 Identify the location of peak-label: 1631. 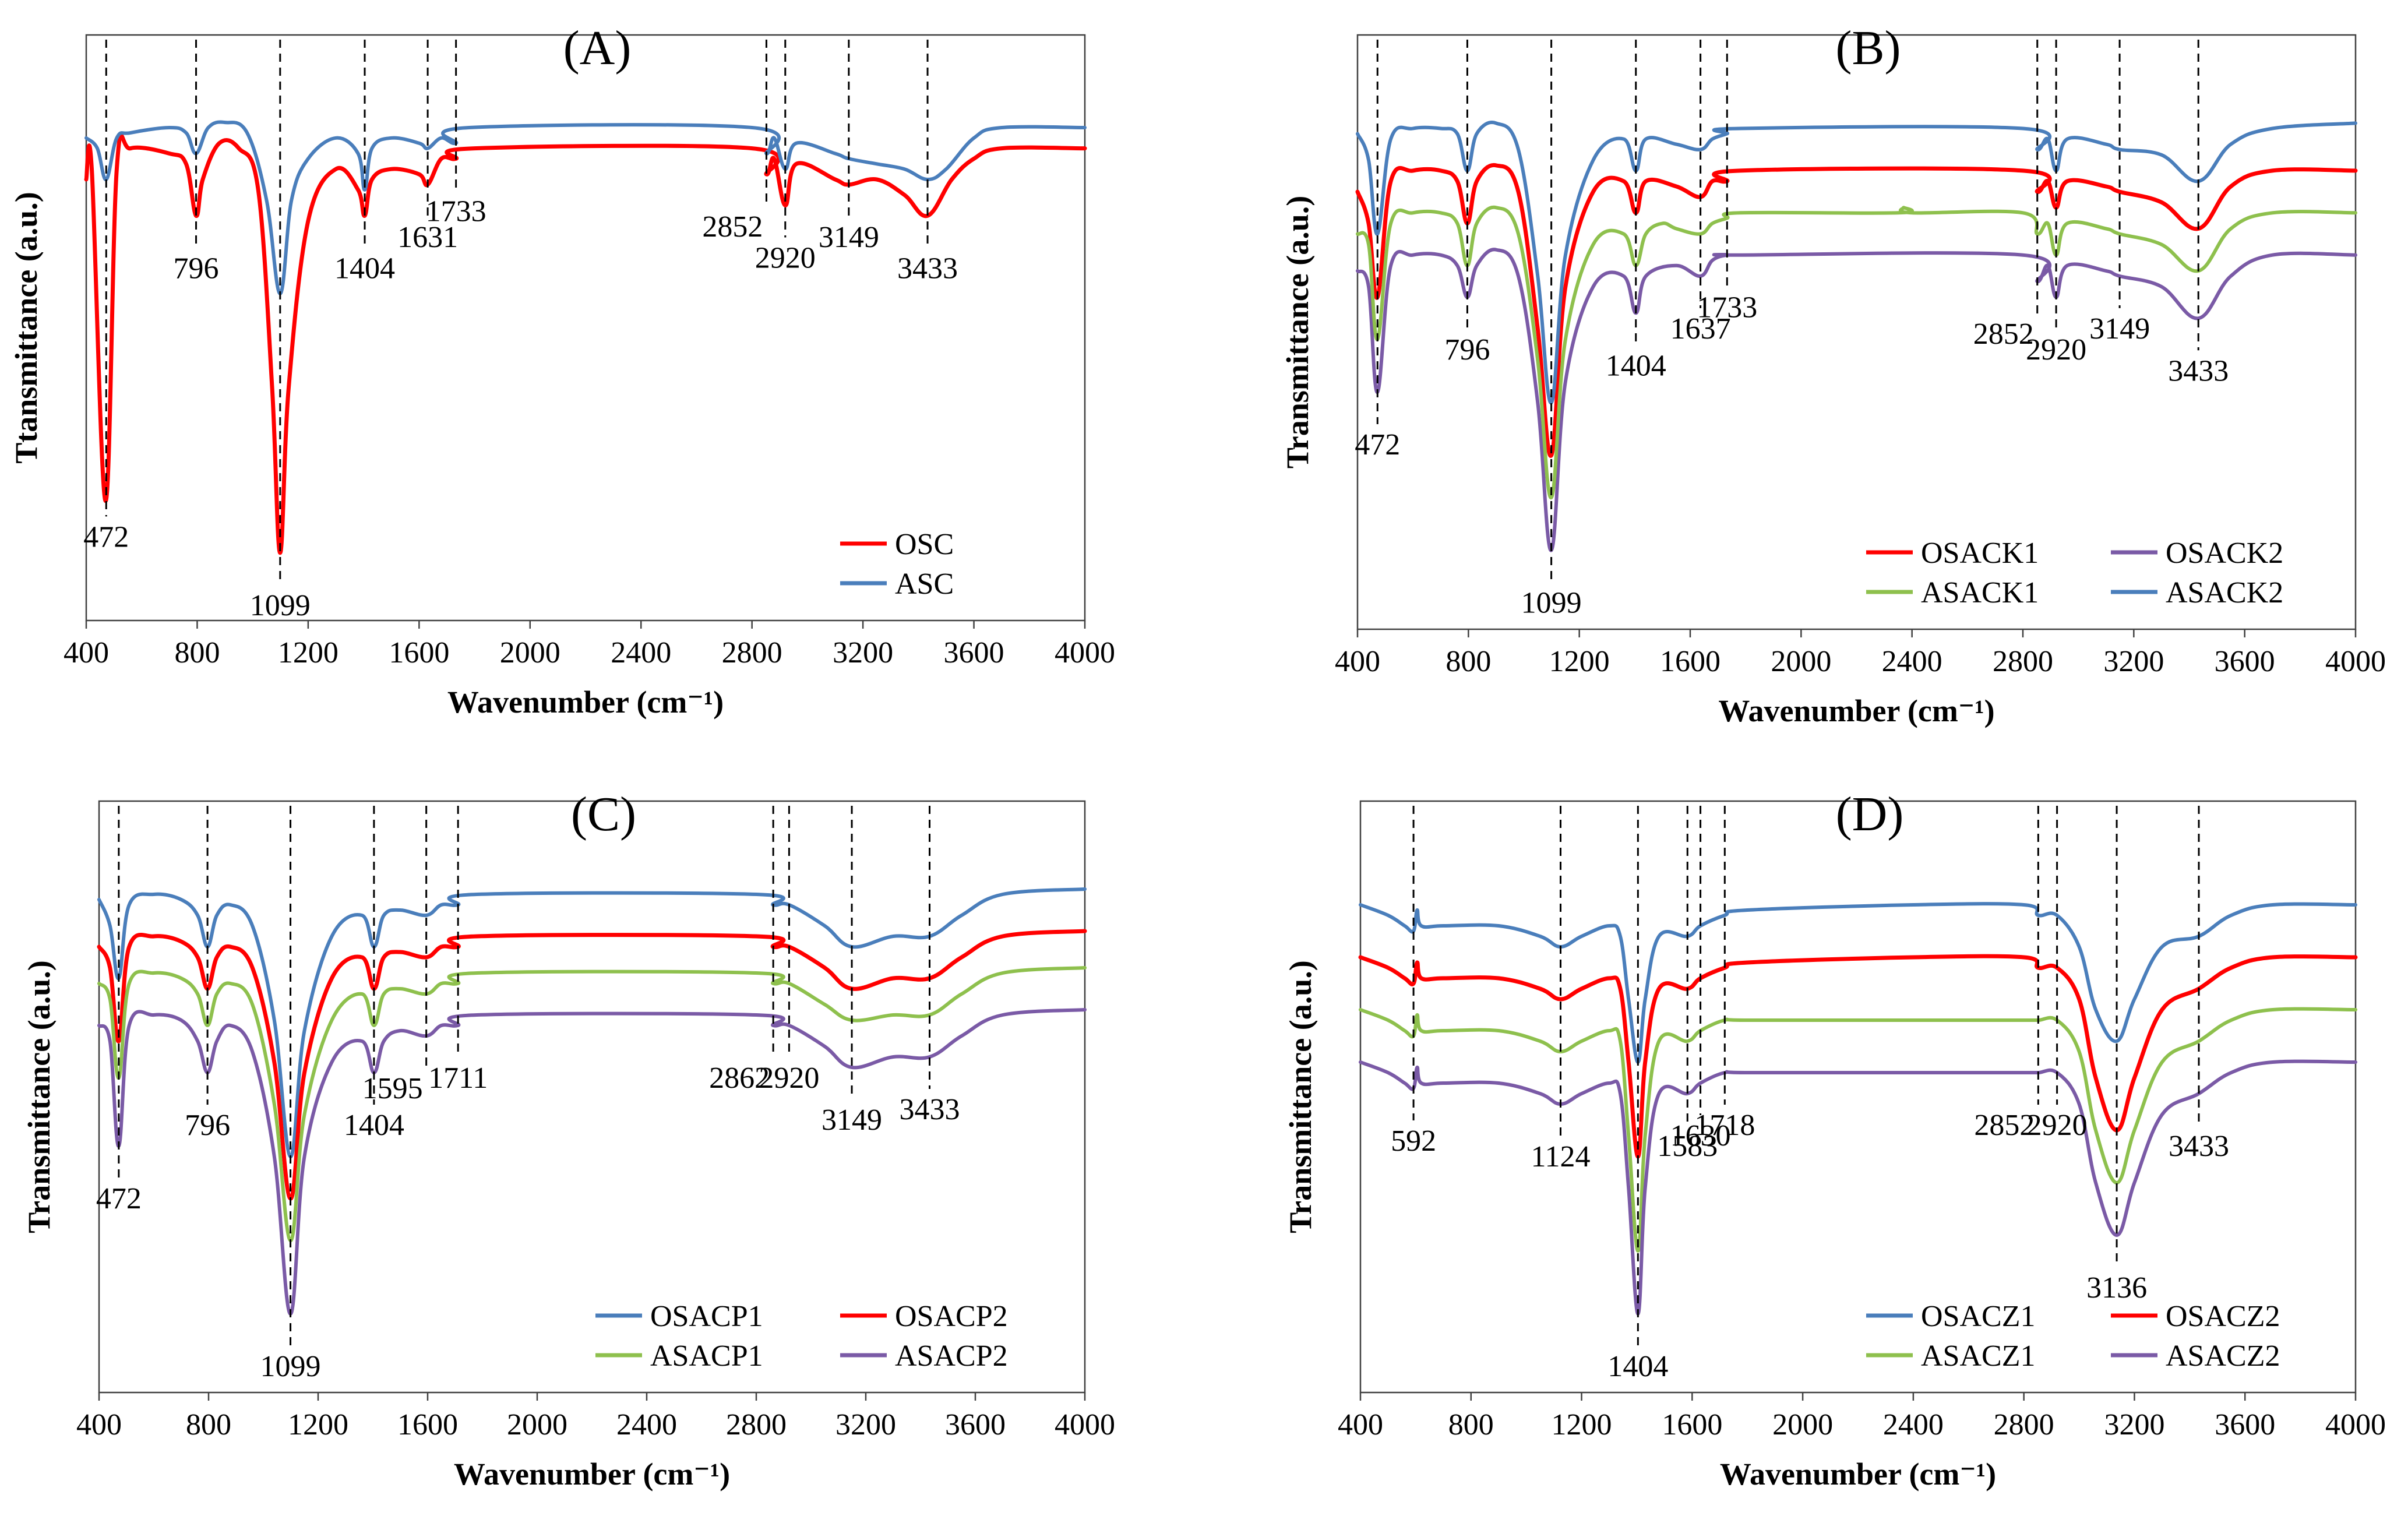
(427, 237).